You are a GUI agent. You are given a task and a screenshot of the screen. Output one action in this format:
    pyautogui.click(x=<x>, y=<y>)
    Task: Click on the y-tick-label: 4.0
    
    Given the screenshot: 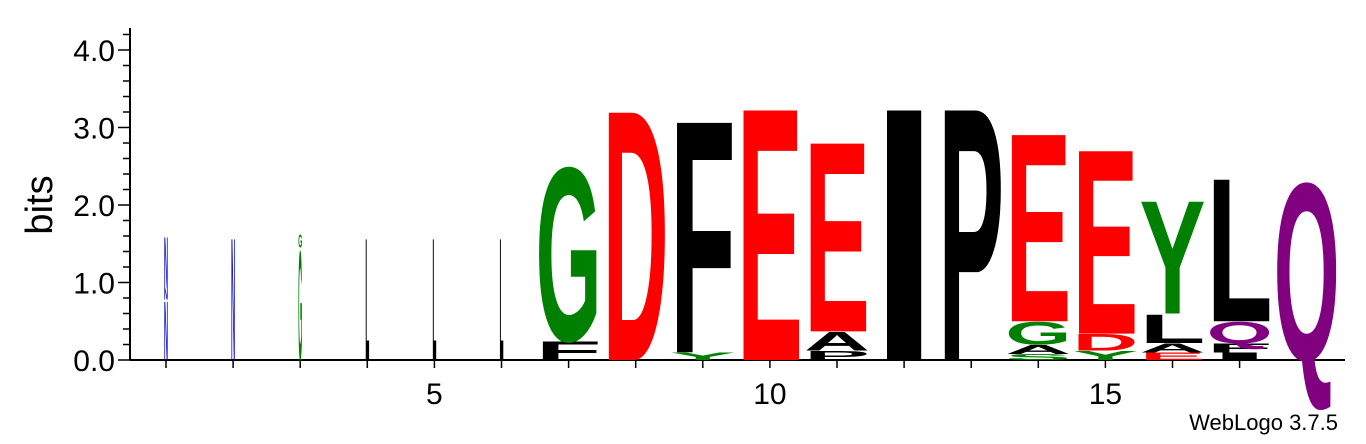 What is the action you would take?
    pyautogui.click(x=94, y=51)
    